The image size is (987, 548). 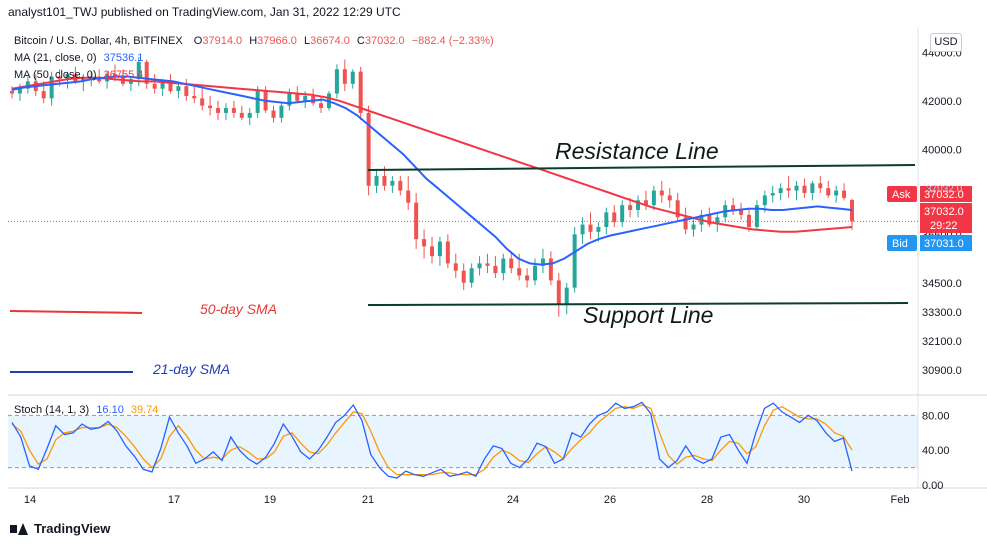 I want to click on price-tick-label: 32100.0, so click(x=942, y=342).